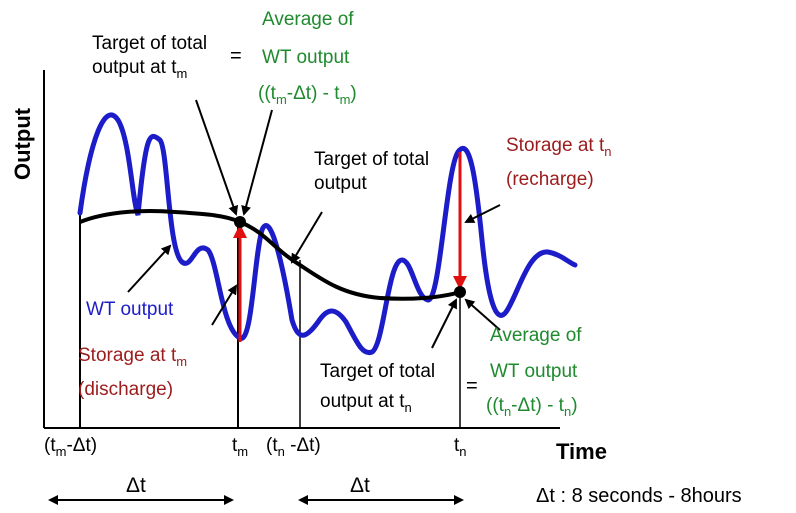  I want to click on pointer-arrow-icon-storage-tm, so click(224, 305).